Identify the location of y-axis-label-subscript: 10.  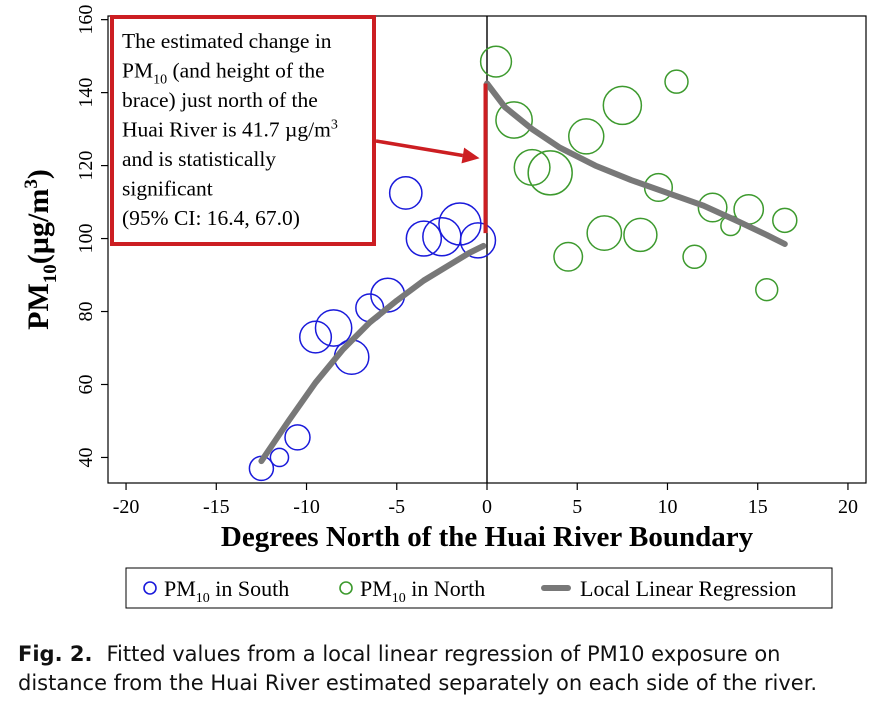
(50, 273).